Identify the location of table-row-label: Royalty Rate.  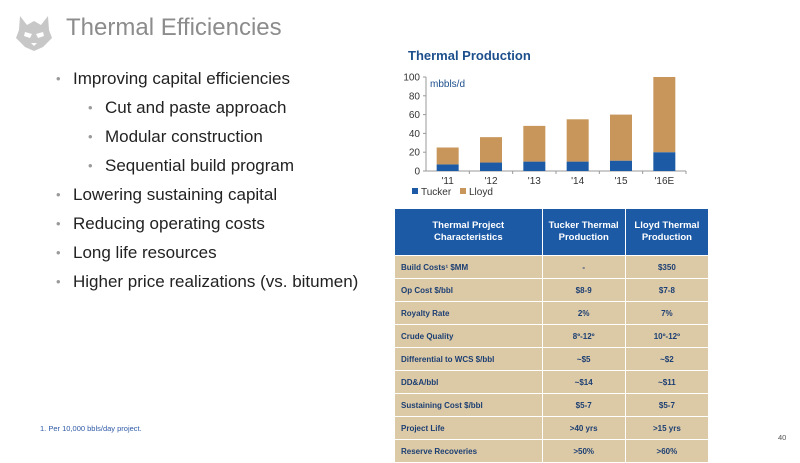
(468, 313).